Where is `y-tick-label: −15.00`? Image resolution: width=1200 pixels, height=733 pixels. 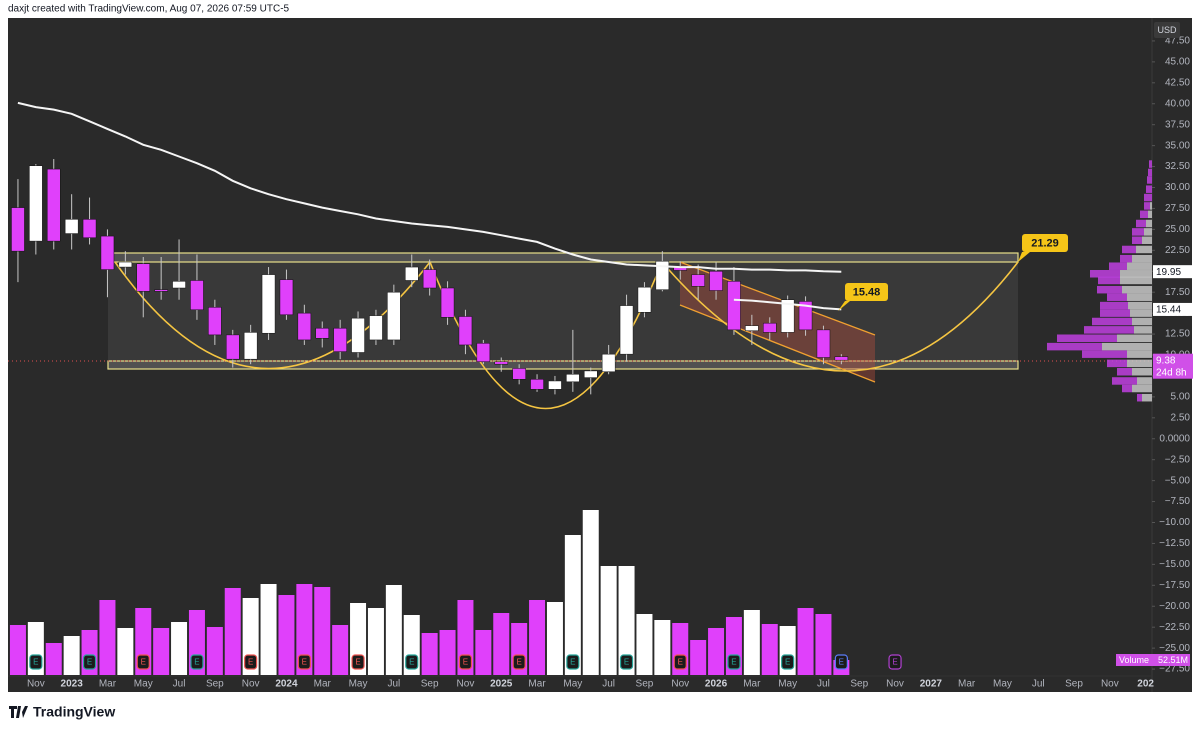 y-tick-label: −15.00 is located at coordinates (1174, 564).